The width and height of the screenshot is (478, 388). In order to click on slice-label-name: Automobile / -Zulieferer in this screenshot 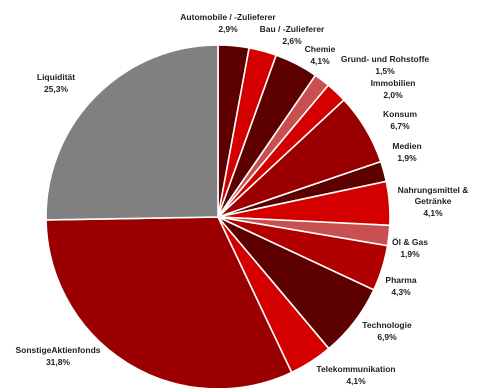, I will do `click(228, 17)`.